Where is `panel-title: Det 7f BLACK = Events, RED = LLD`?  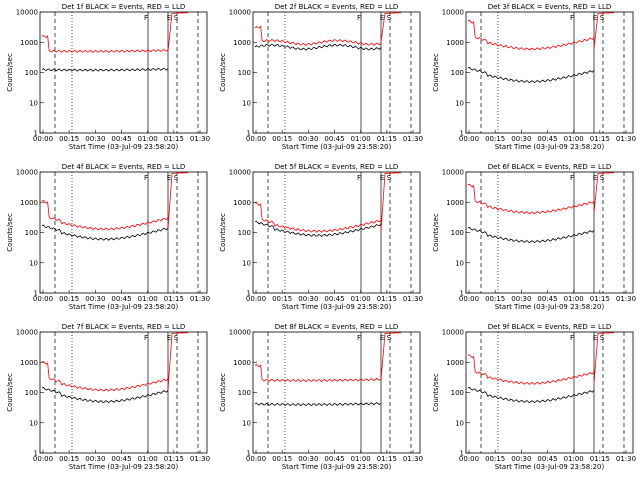 panel-title: Det 7f BLACK = Events, RED = LLD is located at coordinates (123, 327).